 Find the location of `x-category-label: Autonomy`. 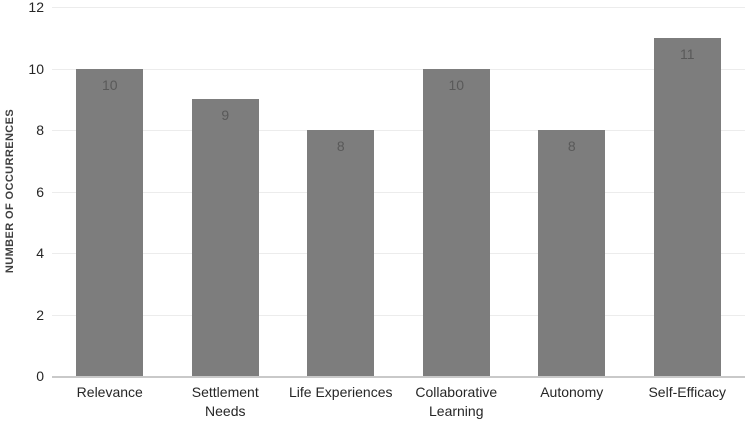

x-category-label: Autonomy is located at coordinates (572, 392).